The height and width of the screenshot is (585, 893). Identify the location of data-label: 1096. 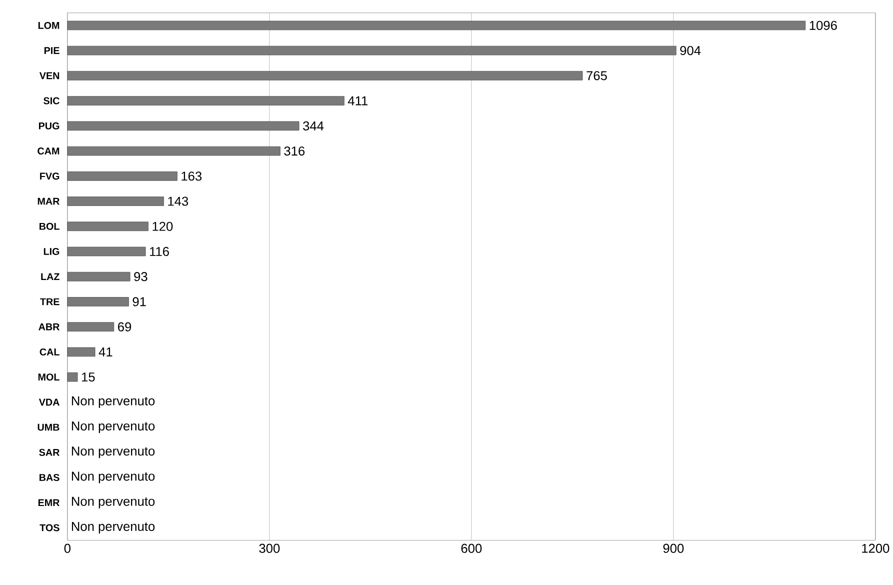
(823, 25).